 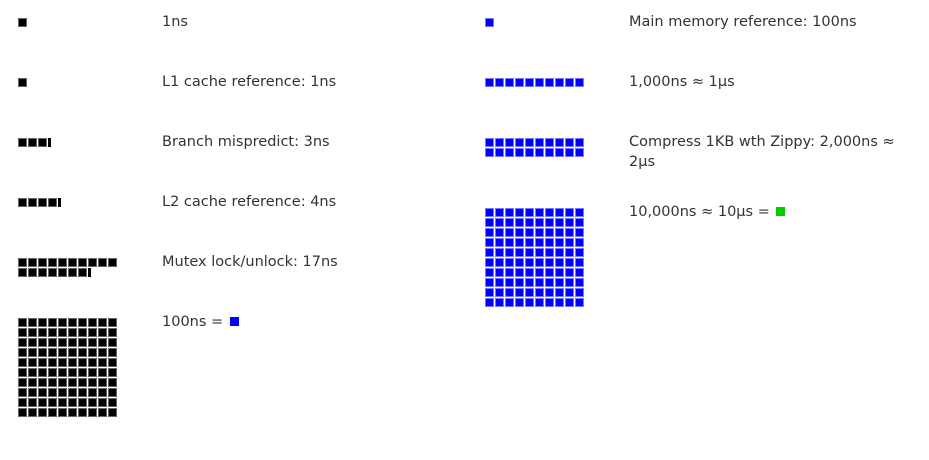 What do you see at coordinates (249, 202) in the screenshot?
I see `latency-text: L2 cache reference: 4ns` at bounding box center [249, 202].